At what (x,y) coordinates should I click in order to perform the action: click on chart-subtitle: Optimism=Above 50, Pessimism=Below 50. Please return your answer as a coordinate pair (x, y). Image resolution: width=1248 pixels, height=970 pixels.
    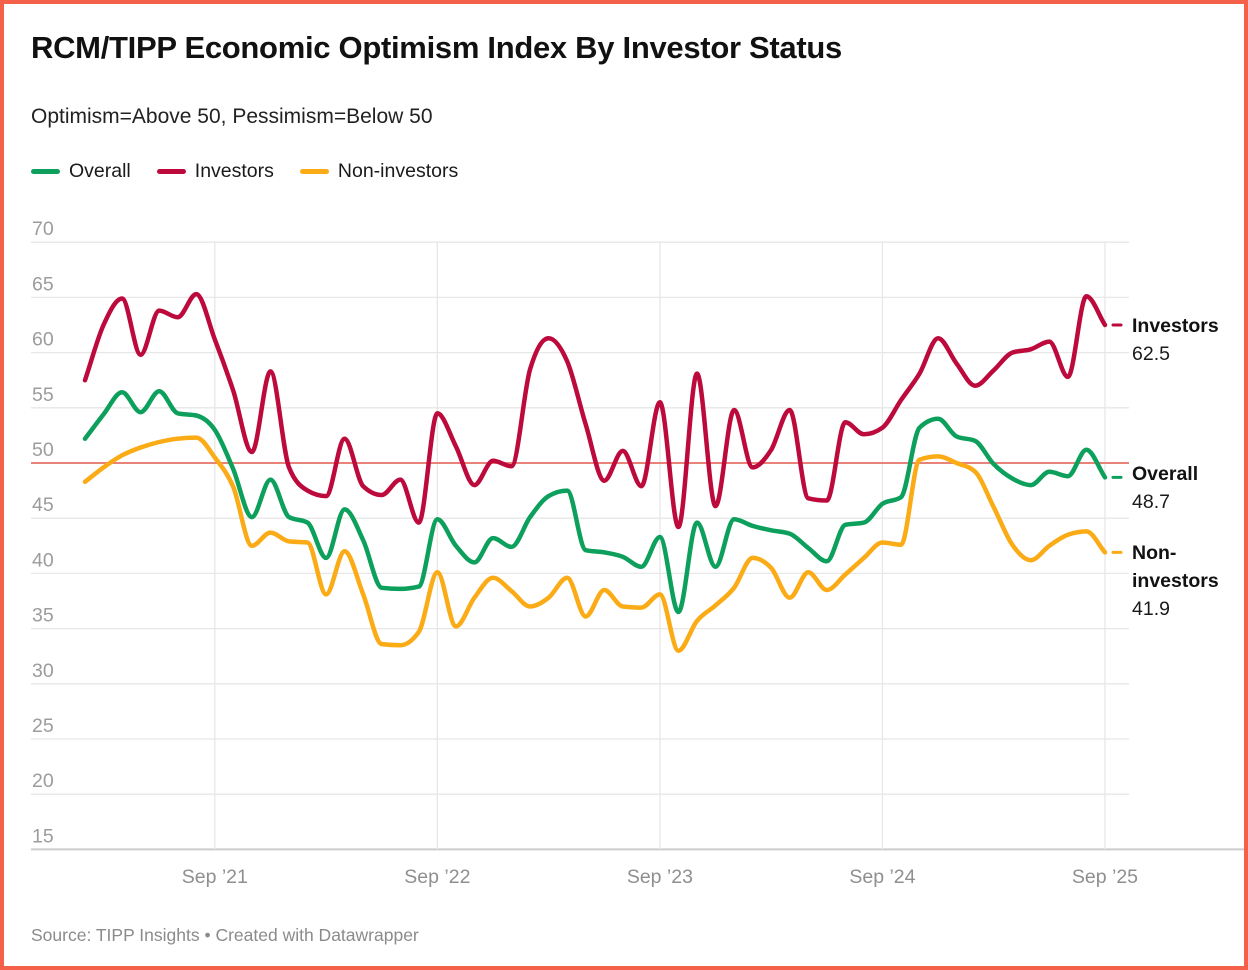
    Looking at the image, I should click on (232, 116).